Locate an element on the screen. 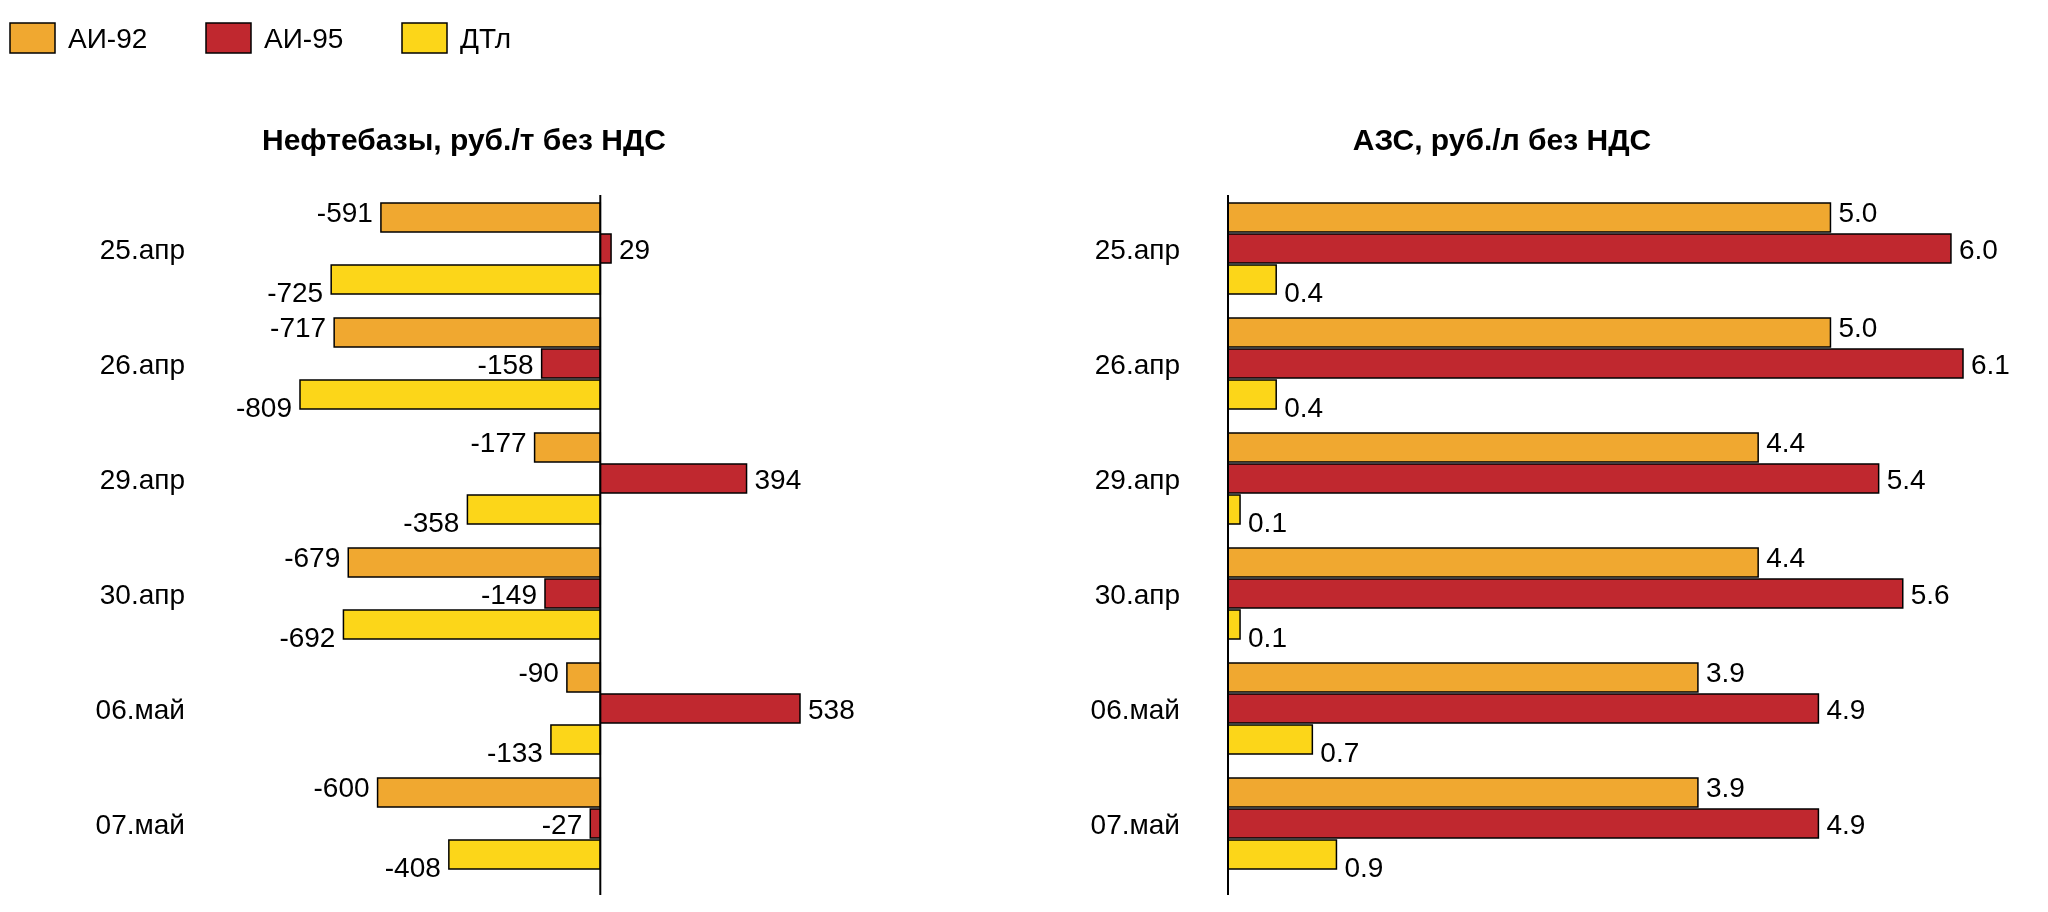 This screenshot has width=2048, height=912. chart-title: АЗС, руб./л без НДС is located at coordinates (1502, 139).